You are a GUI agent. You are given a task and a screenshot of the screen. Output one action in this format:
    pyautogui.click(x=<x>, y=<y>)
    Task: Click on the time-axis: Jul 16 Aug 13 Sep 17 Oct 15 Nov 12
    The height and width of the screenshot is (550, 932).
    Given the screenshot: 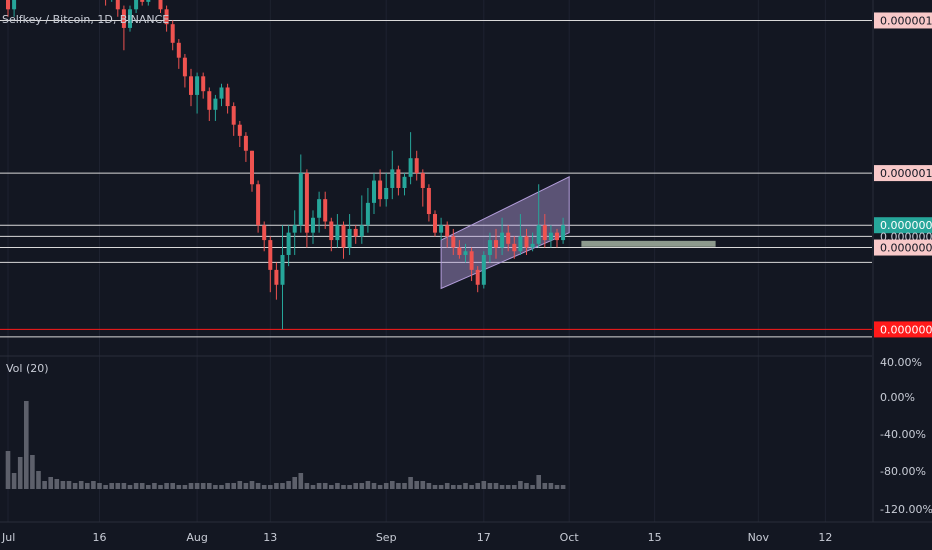 What is the action you would take?
    pyautogui.click(x=416, y=537)
    